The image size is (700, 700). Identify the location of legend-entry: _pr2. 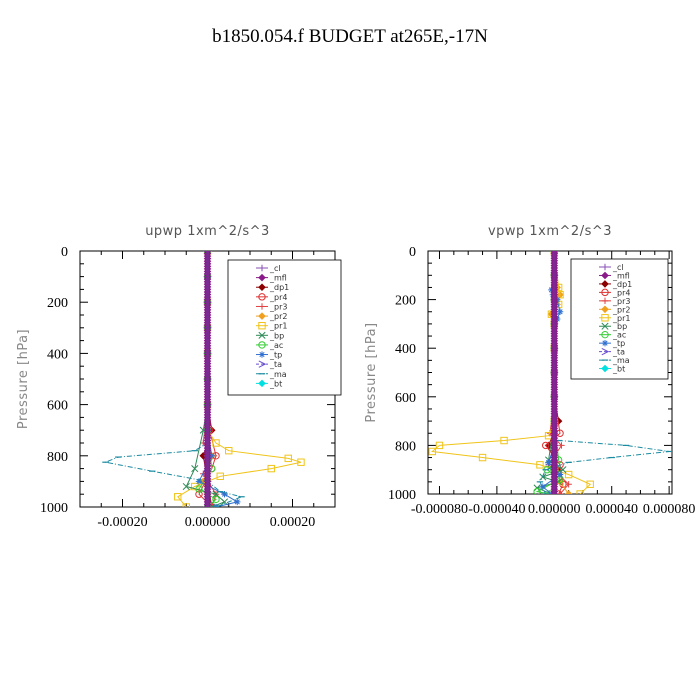
(614, 309).